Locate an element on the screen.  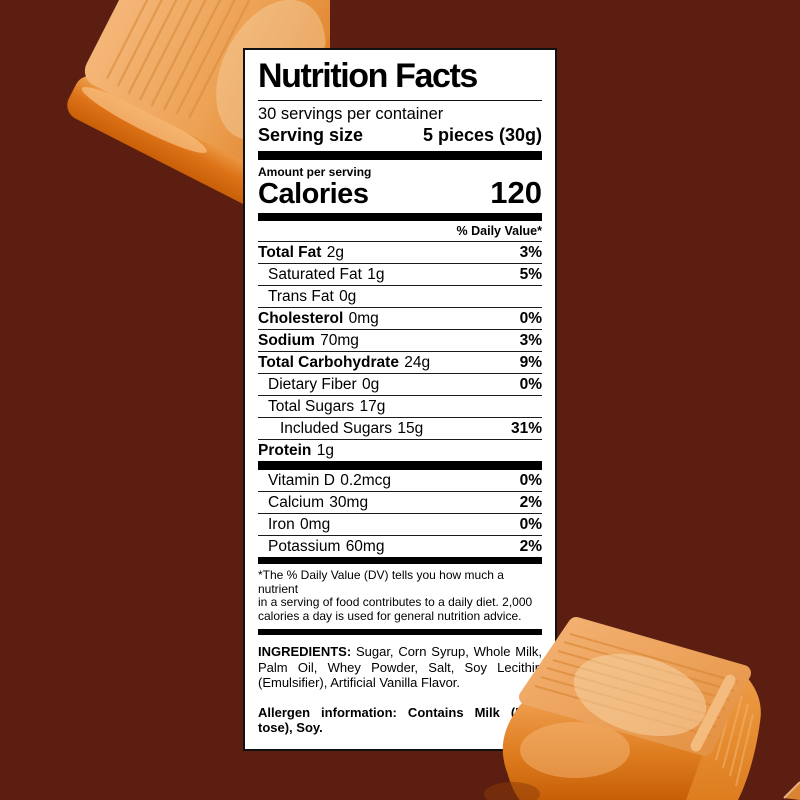
nutrient-row: Calcium 30mg 2% is located at coordinates (400, 503).